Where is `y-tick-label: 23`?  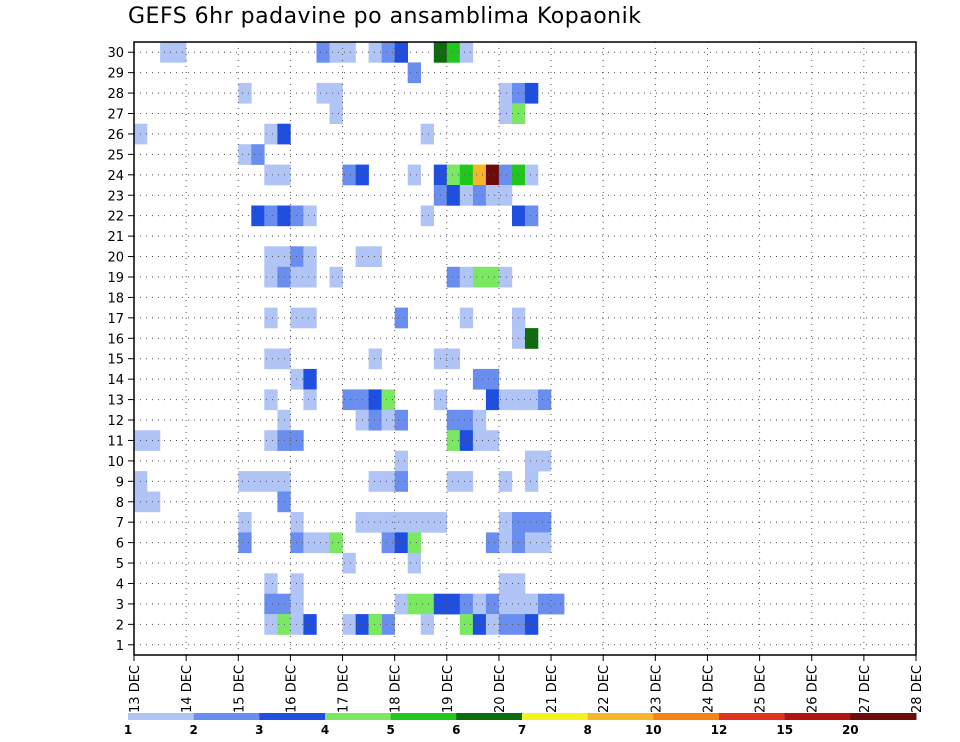 y-tick-label: 23 is located at coordinates (115, 196).